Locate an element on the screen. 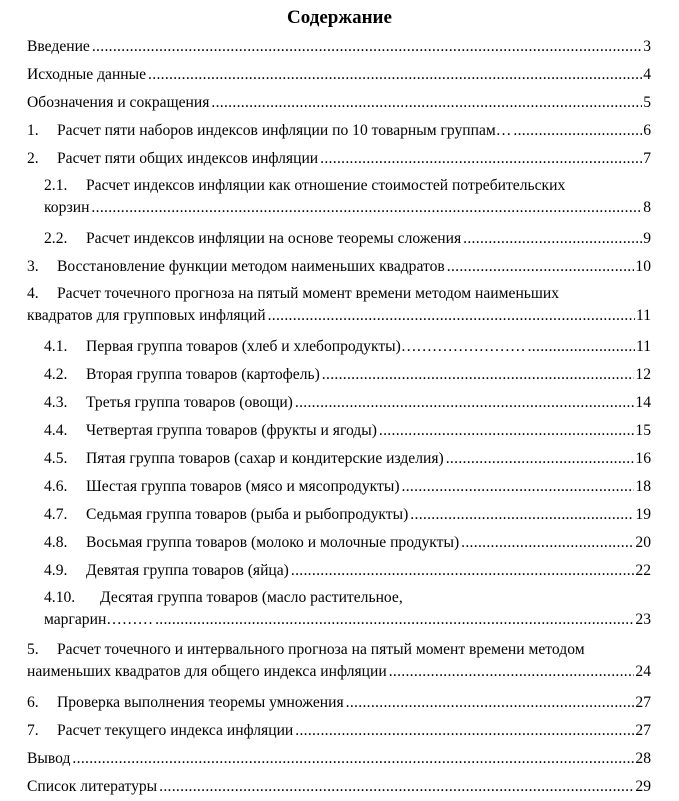 This screenshot has width=679, height=801. toc-entry: 4.9. Девятая группа товаров (яйца) 22 is located at coordinates (339, 571).